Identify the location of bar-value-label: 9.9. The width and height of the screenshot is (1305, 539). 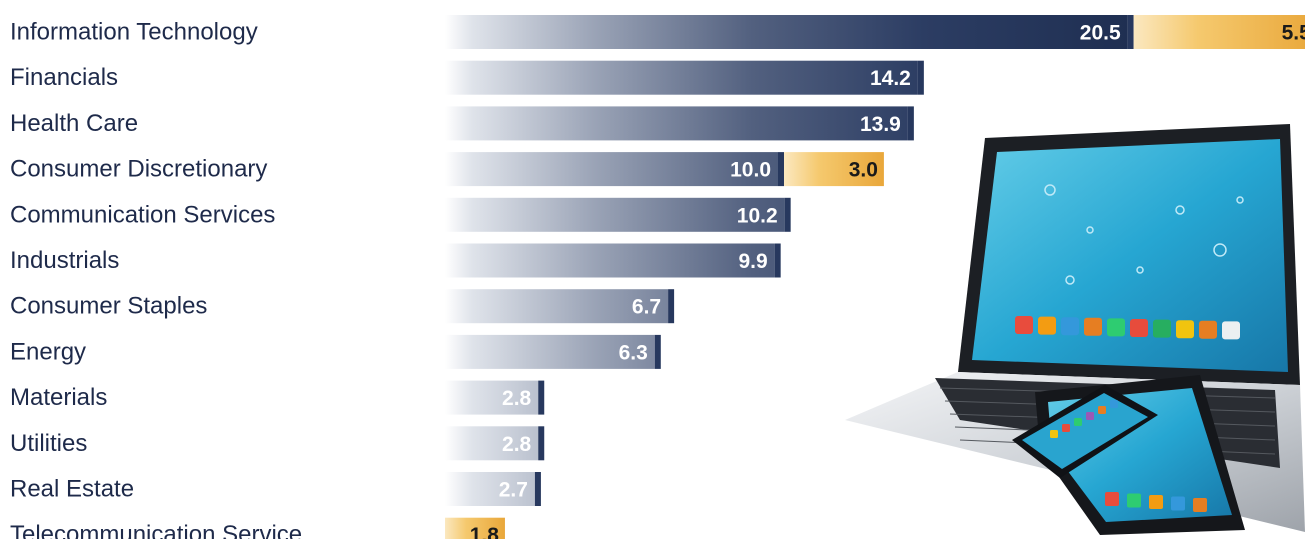
(752, 261).